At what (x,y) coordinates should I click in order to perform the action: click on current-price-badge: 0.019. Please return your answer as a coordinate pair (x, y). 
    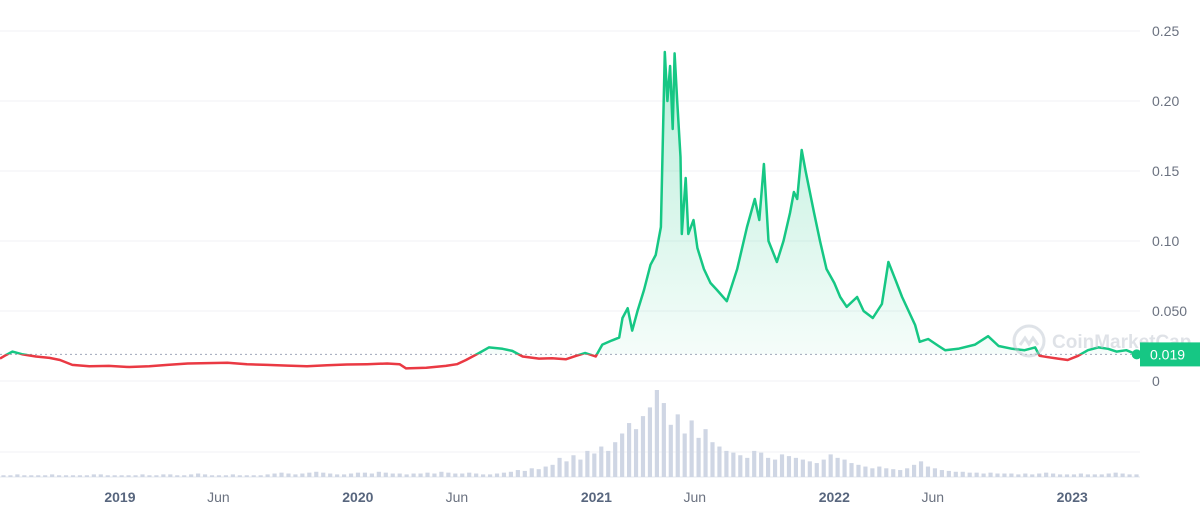
    Looking at the image, I should click on (1170, 354).